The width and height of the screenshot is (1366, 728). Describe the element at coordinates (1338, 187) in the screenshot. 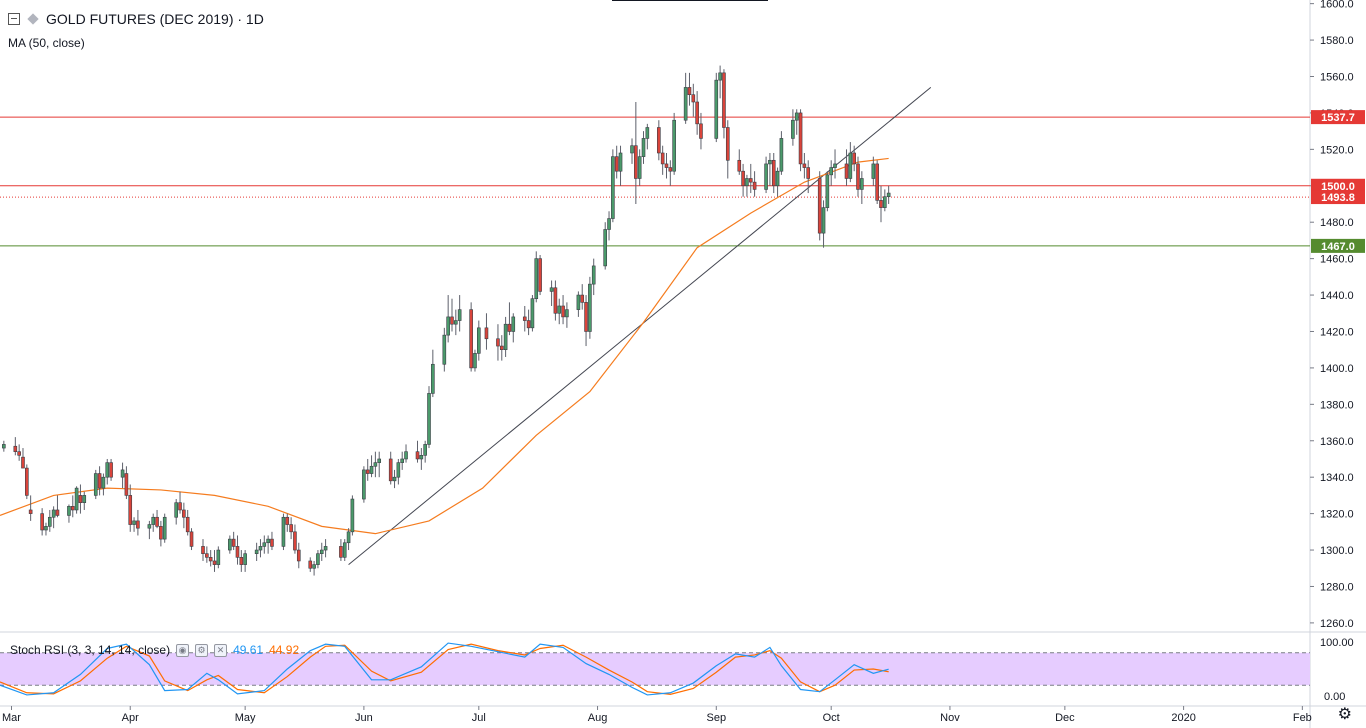

I see `level-tag-label: 1500.0` at that location.